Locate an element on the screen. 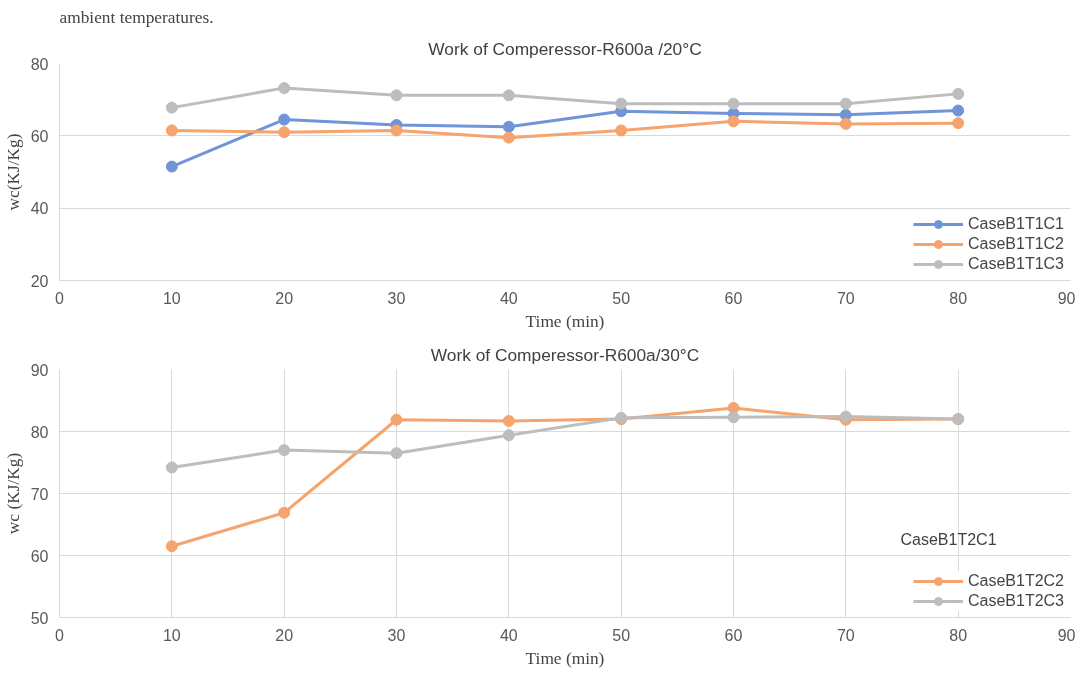 The height and width of the screenshot is (675, 1083). y-tick-label: 70 is located at coordinates (39, 494).